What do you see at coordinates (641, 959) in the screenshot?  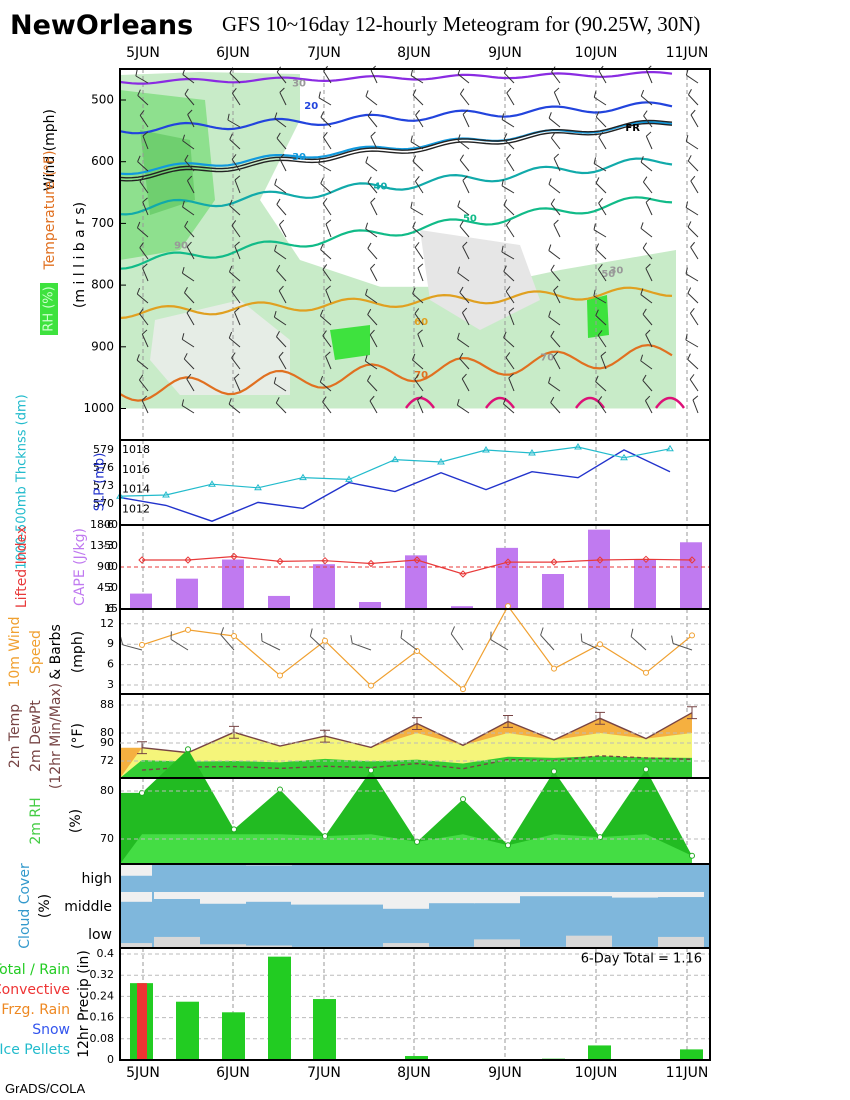 I see `precip-total-label: 6-Day Total = 1.16` at bounding box center [641, 959].